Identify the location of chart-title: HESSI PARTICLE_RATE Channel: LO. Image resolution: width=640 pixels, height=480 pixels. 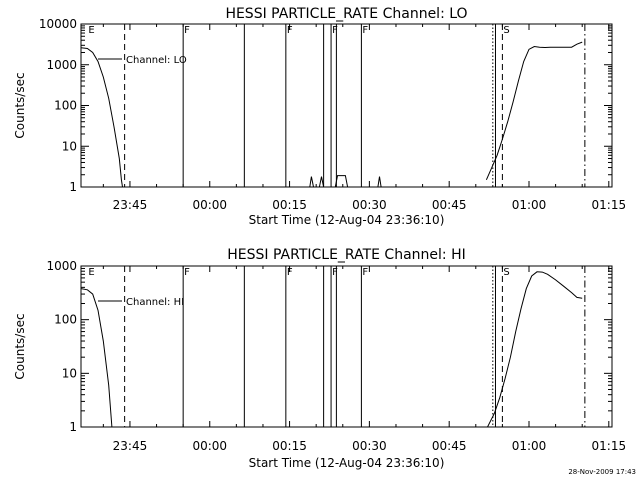
(346, 14).